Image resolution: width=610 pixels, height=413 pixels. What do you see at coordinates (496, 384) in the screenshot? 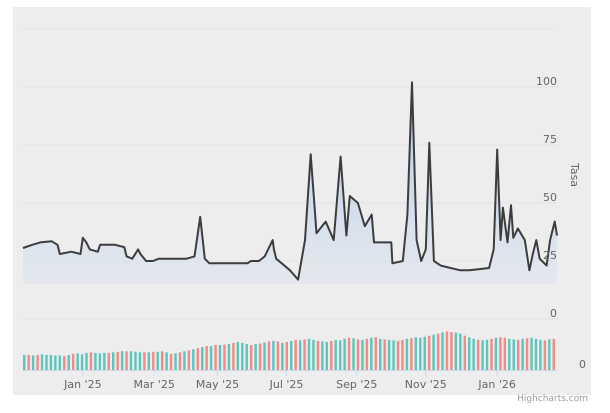
I see `x-tick-label: Jan '26` at bounding box center [496, 384].